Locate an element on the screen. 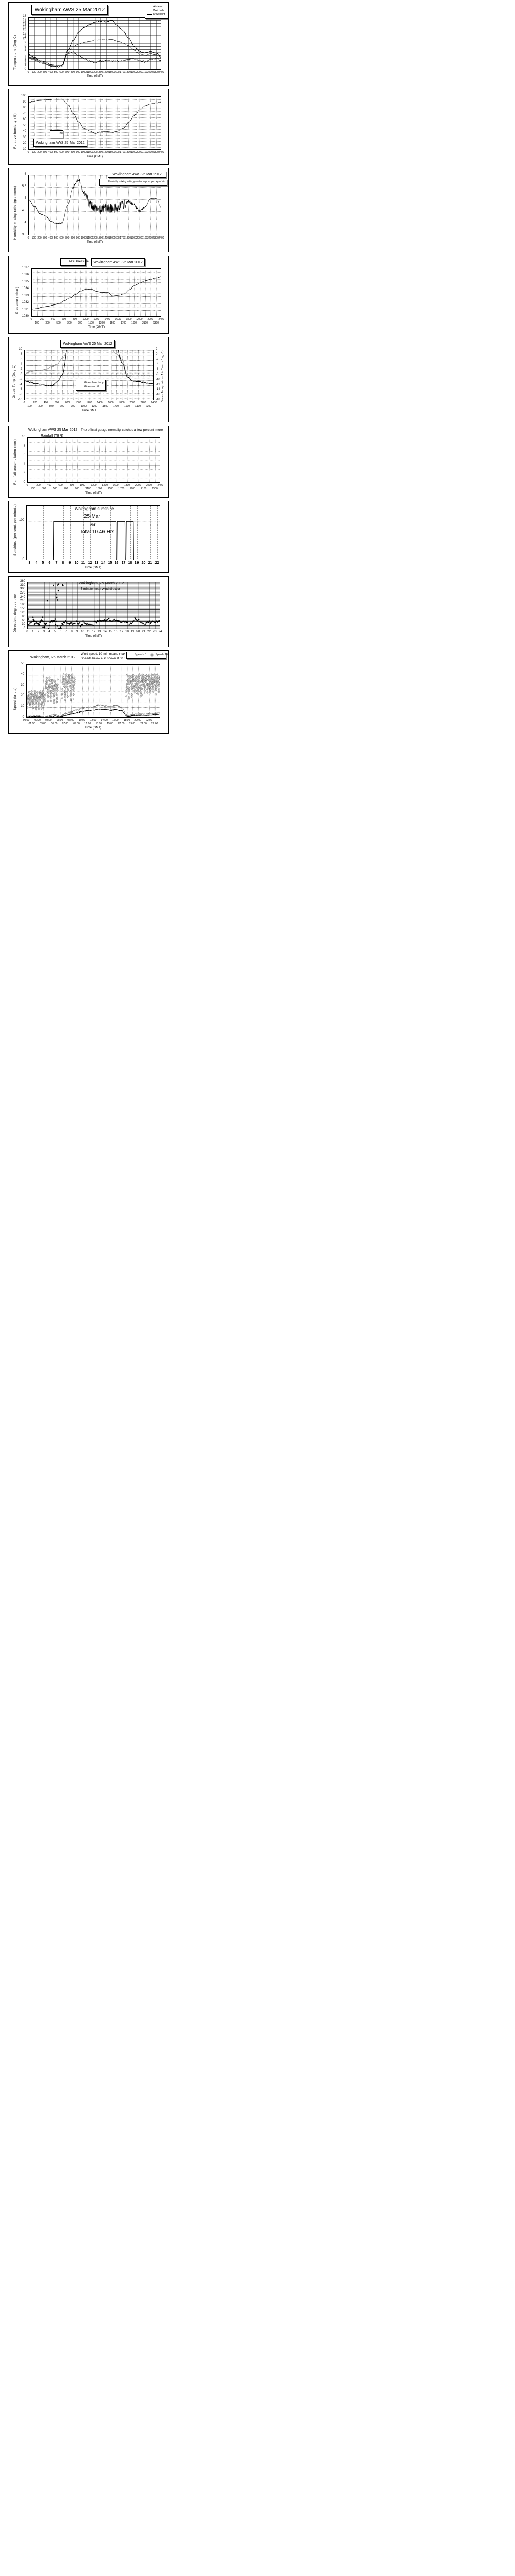 The width and height of the screenshot is (515, 2576). axis-tick-label: 14 is located at coordinates (103, 563).